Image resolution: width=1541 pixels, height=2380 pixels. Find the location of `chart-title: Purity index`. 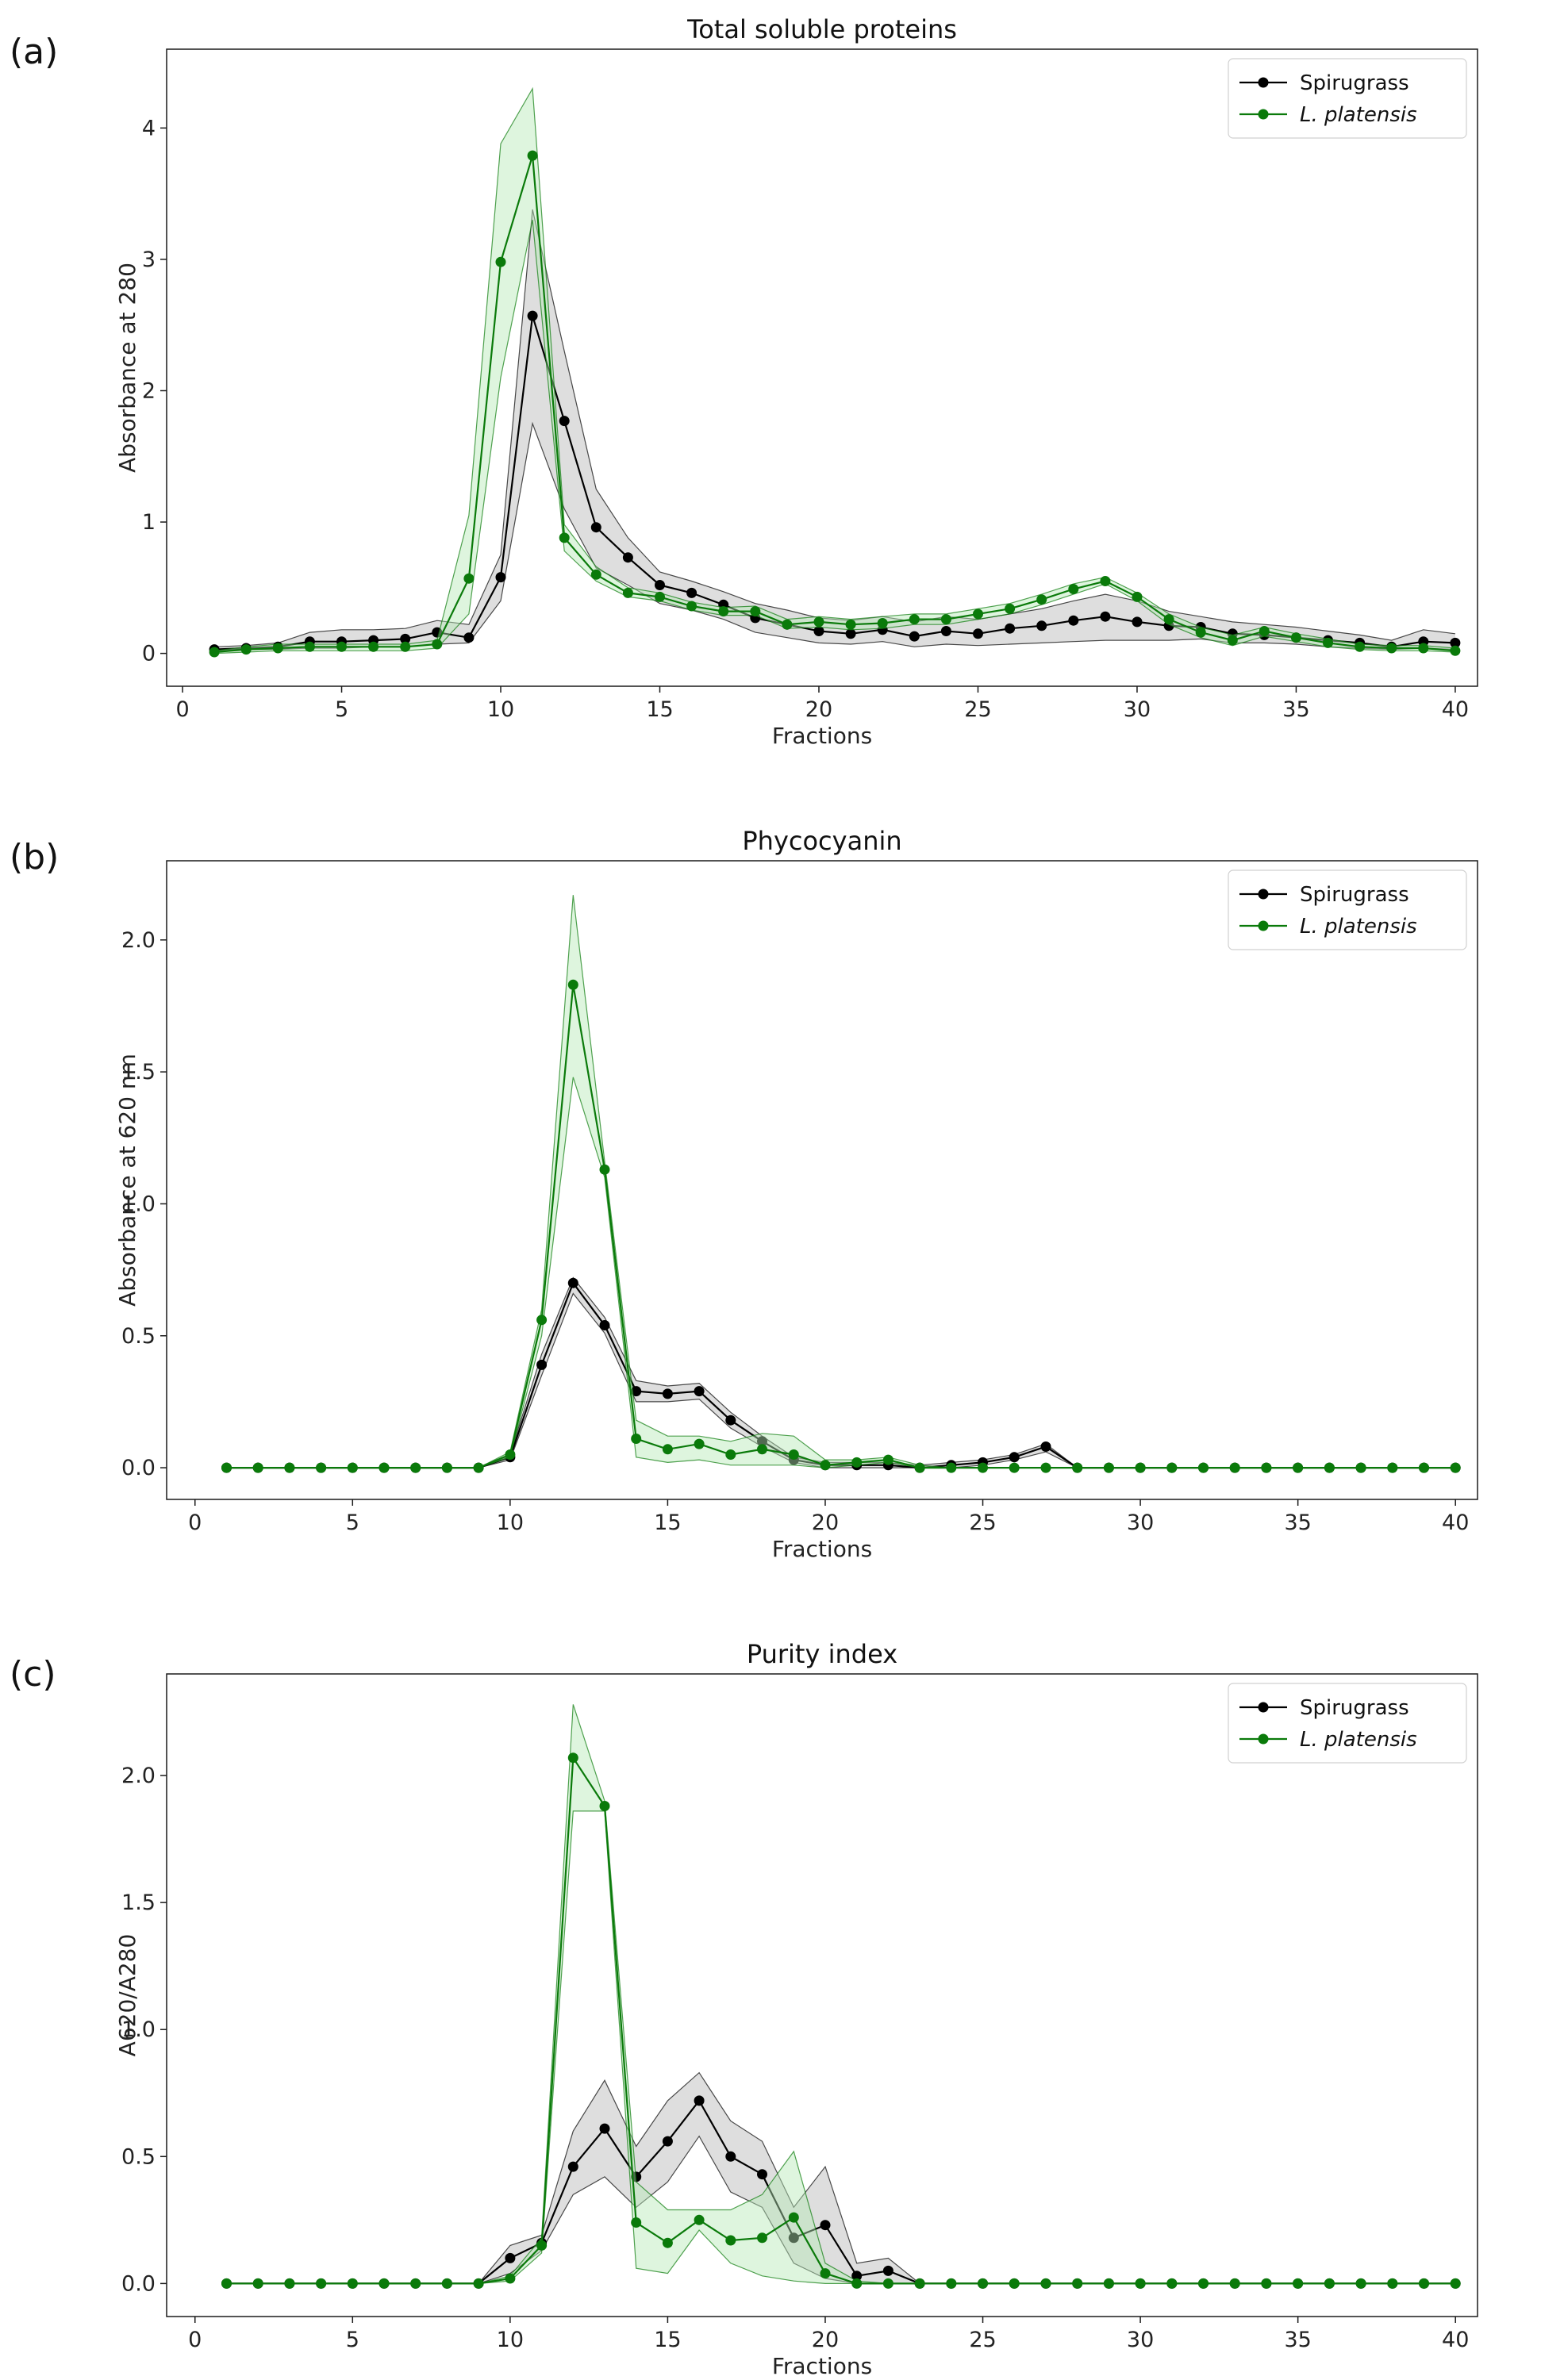

chart-title: Purity index is located at coordinates (822, 1654).